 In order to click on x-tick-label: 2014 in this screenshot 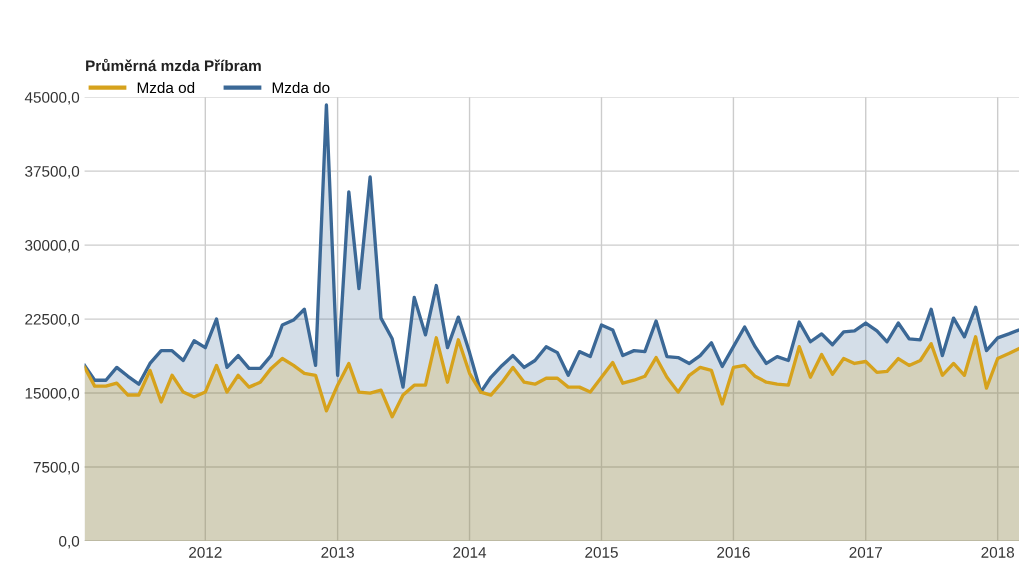, I will do `click(470, 552)`.